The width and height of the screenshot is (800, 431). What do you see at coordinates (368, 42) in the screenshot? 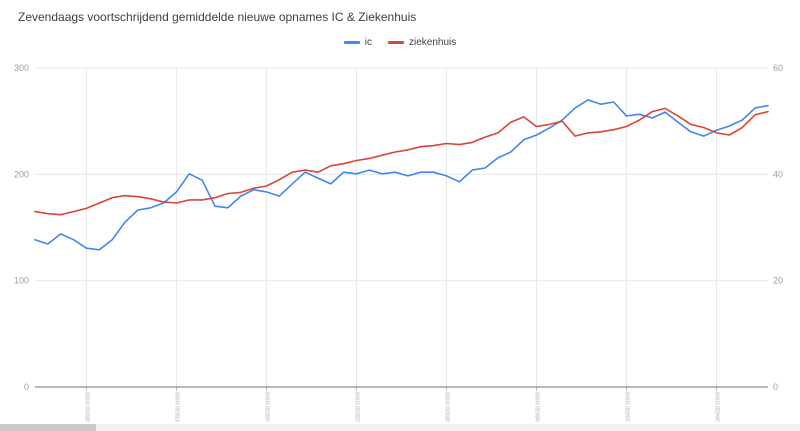
I see `legend-label-ic: ic` at bounding box center [368, 42].